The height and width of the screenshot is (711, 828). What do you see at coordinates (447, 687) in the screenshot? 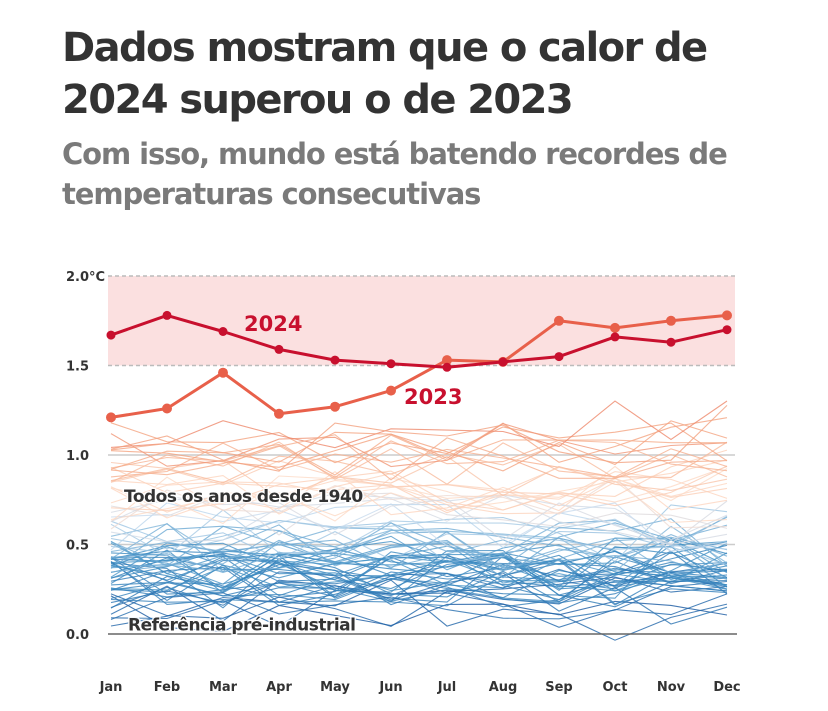
I see `x-tick-label: Jul` at bounding box center [447, 687].